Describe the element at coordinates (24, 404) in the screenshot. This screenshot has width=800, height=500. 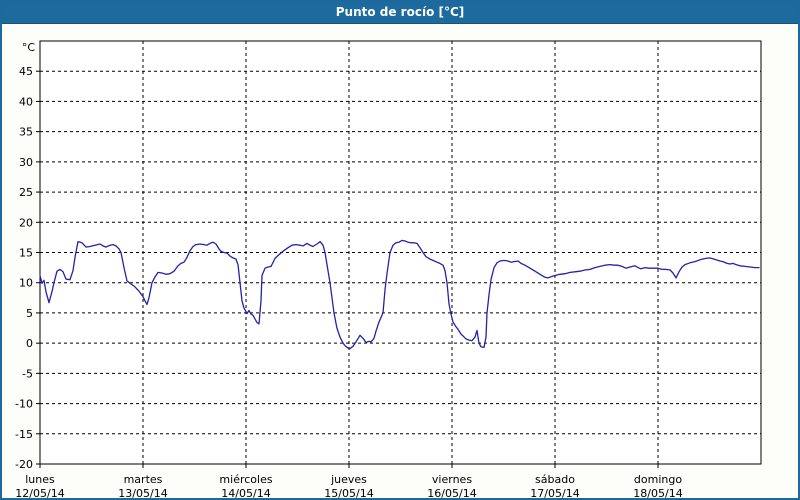
I see `y-tick-label: -10` at that location.